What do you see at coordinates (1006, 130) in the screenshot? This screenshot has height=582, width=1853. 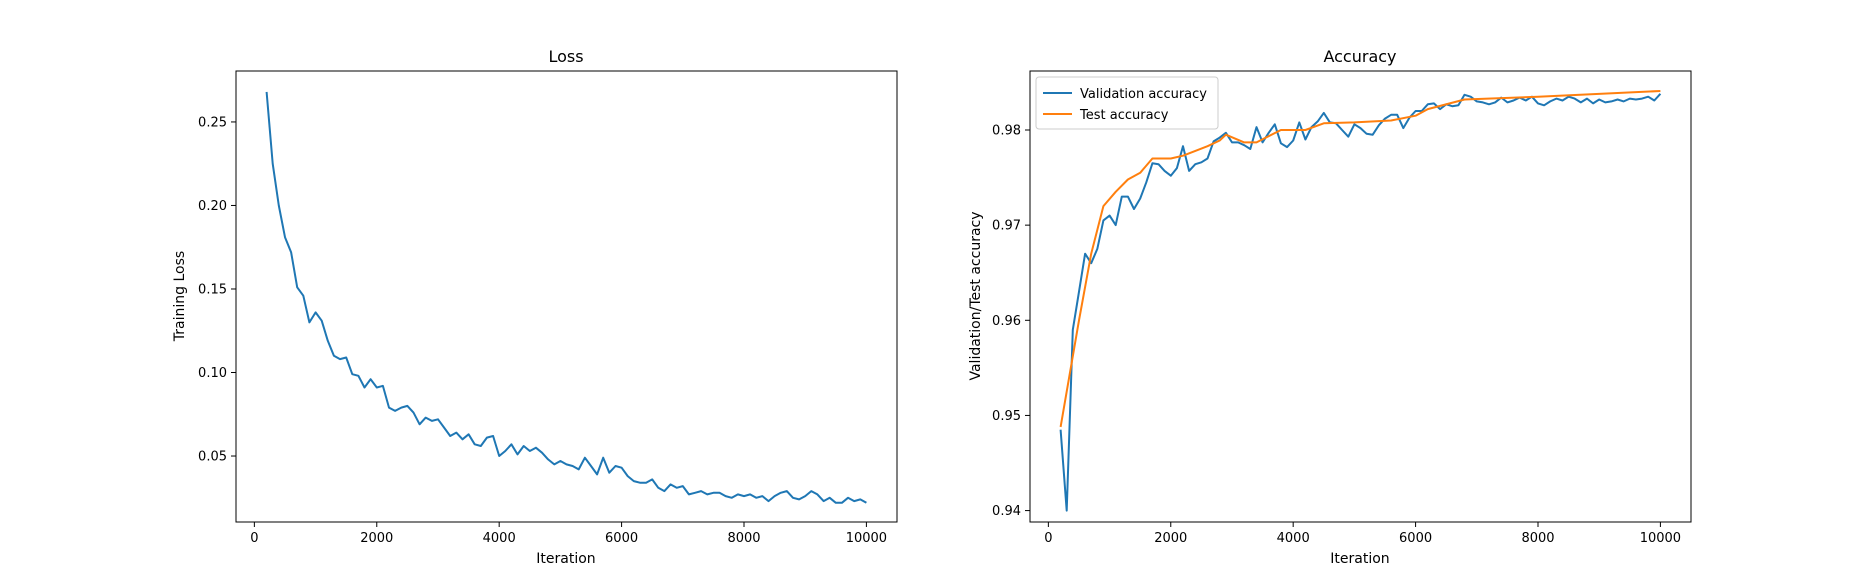 I see `y-tick-label: 0.98` at bounding box center [1006, 130].